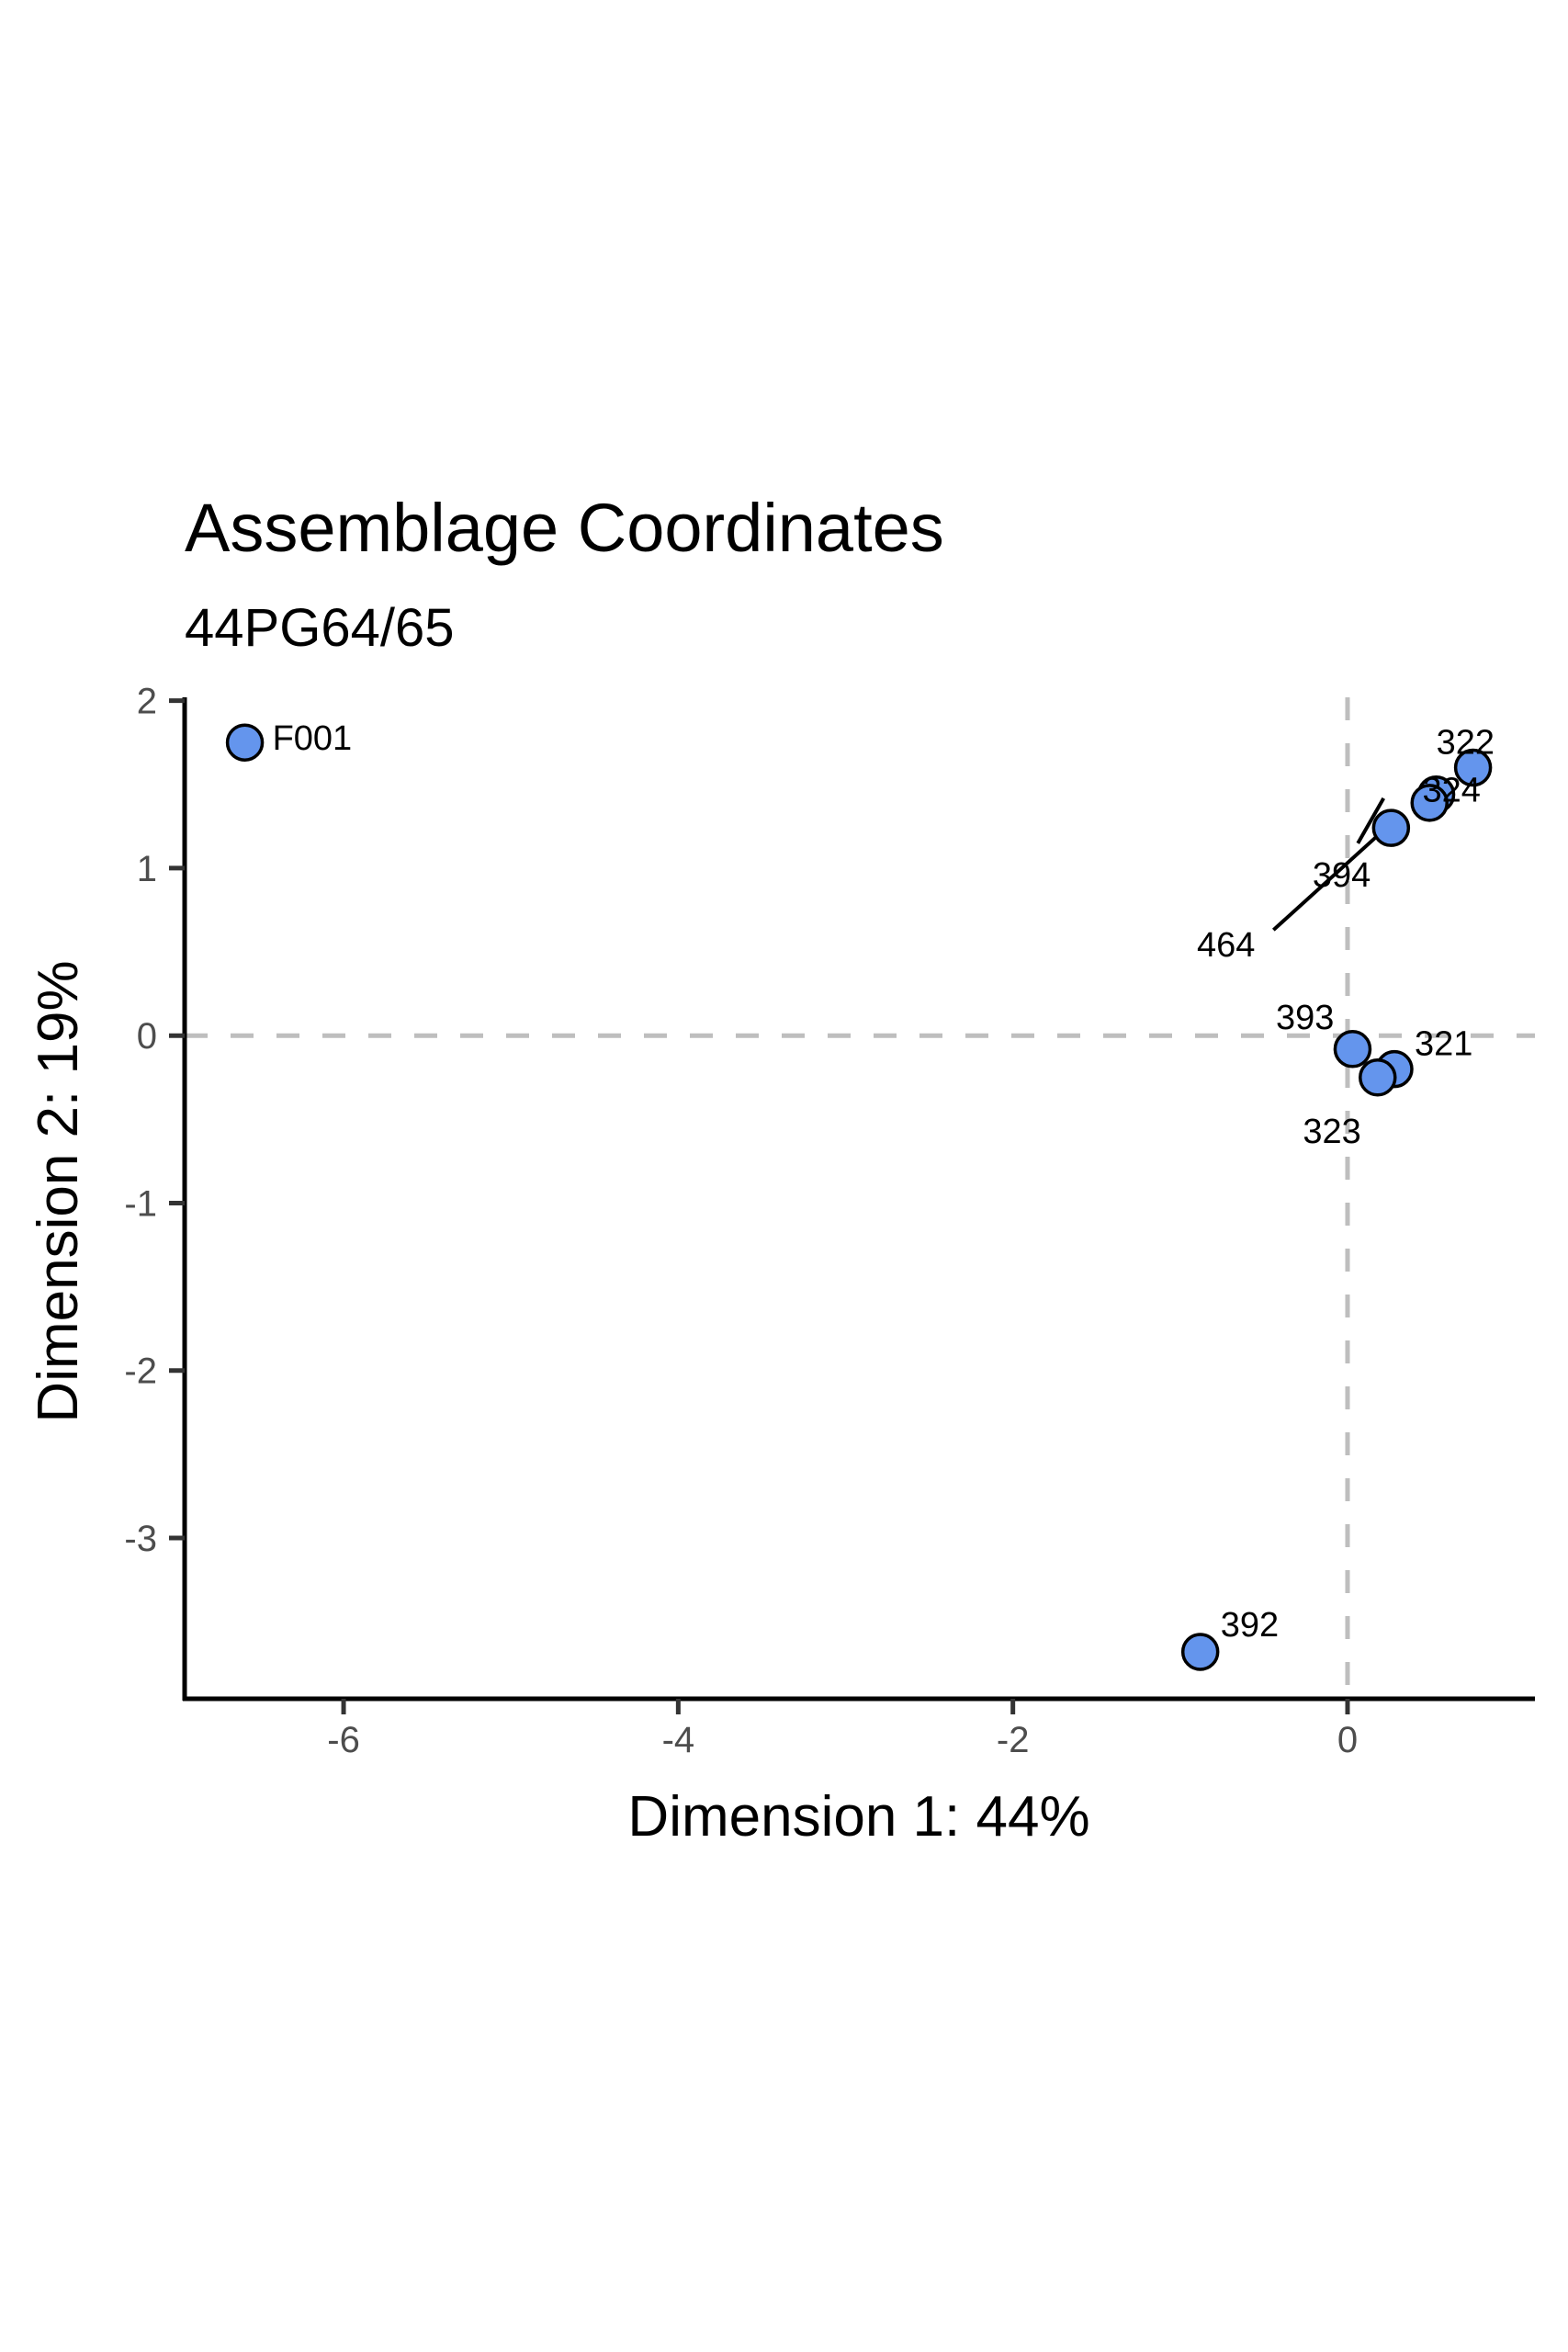 The width and height of the screenshot is (1568, 2352). What do you see at coordinates (147, 1037) in the screenshot?
I see `y-tick-label: 0` at bounding box center [147, 1037].